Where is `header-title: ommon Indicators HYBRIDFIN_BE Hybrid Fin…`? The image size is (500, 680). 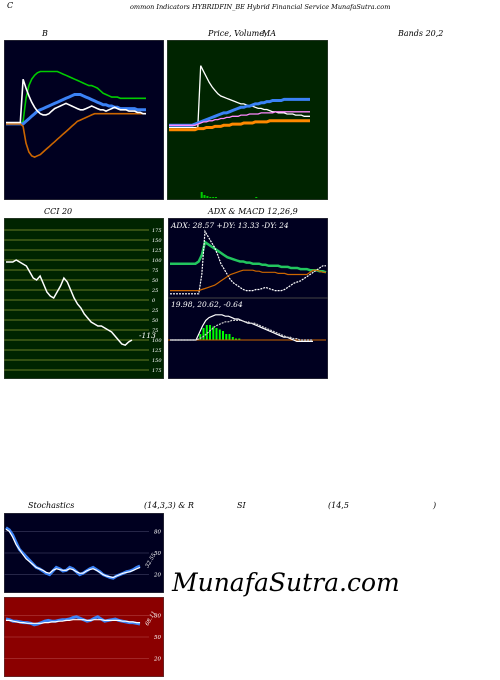
header-title: ommon Indicators HYBRIDFIN_BE Hybrid Fin… is located at coordinates (260, 7).